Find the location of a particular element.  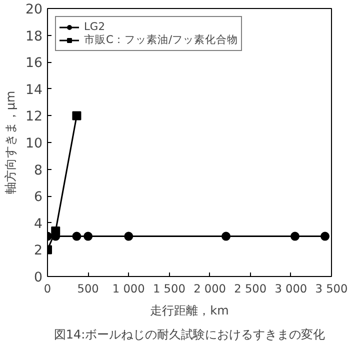

x-tick-label: 2 000 is located at coordinates (210, 289).